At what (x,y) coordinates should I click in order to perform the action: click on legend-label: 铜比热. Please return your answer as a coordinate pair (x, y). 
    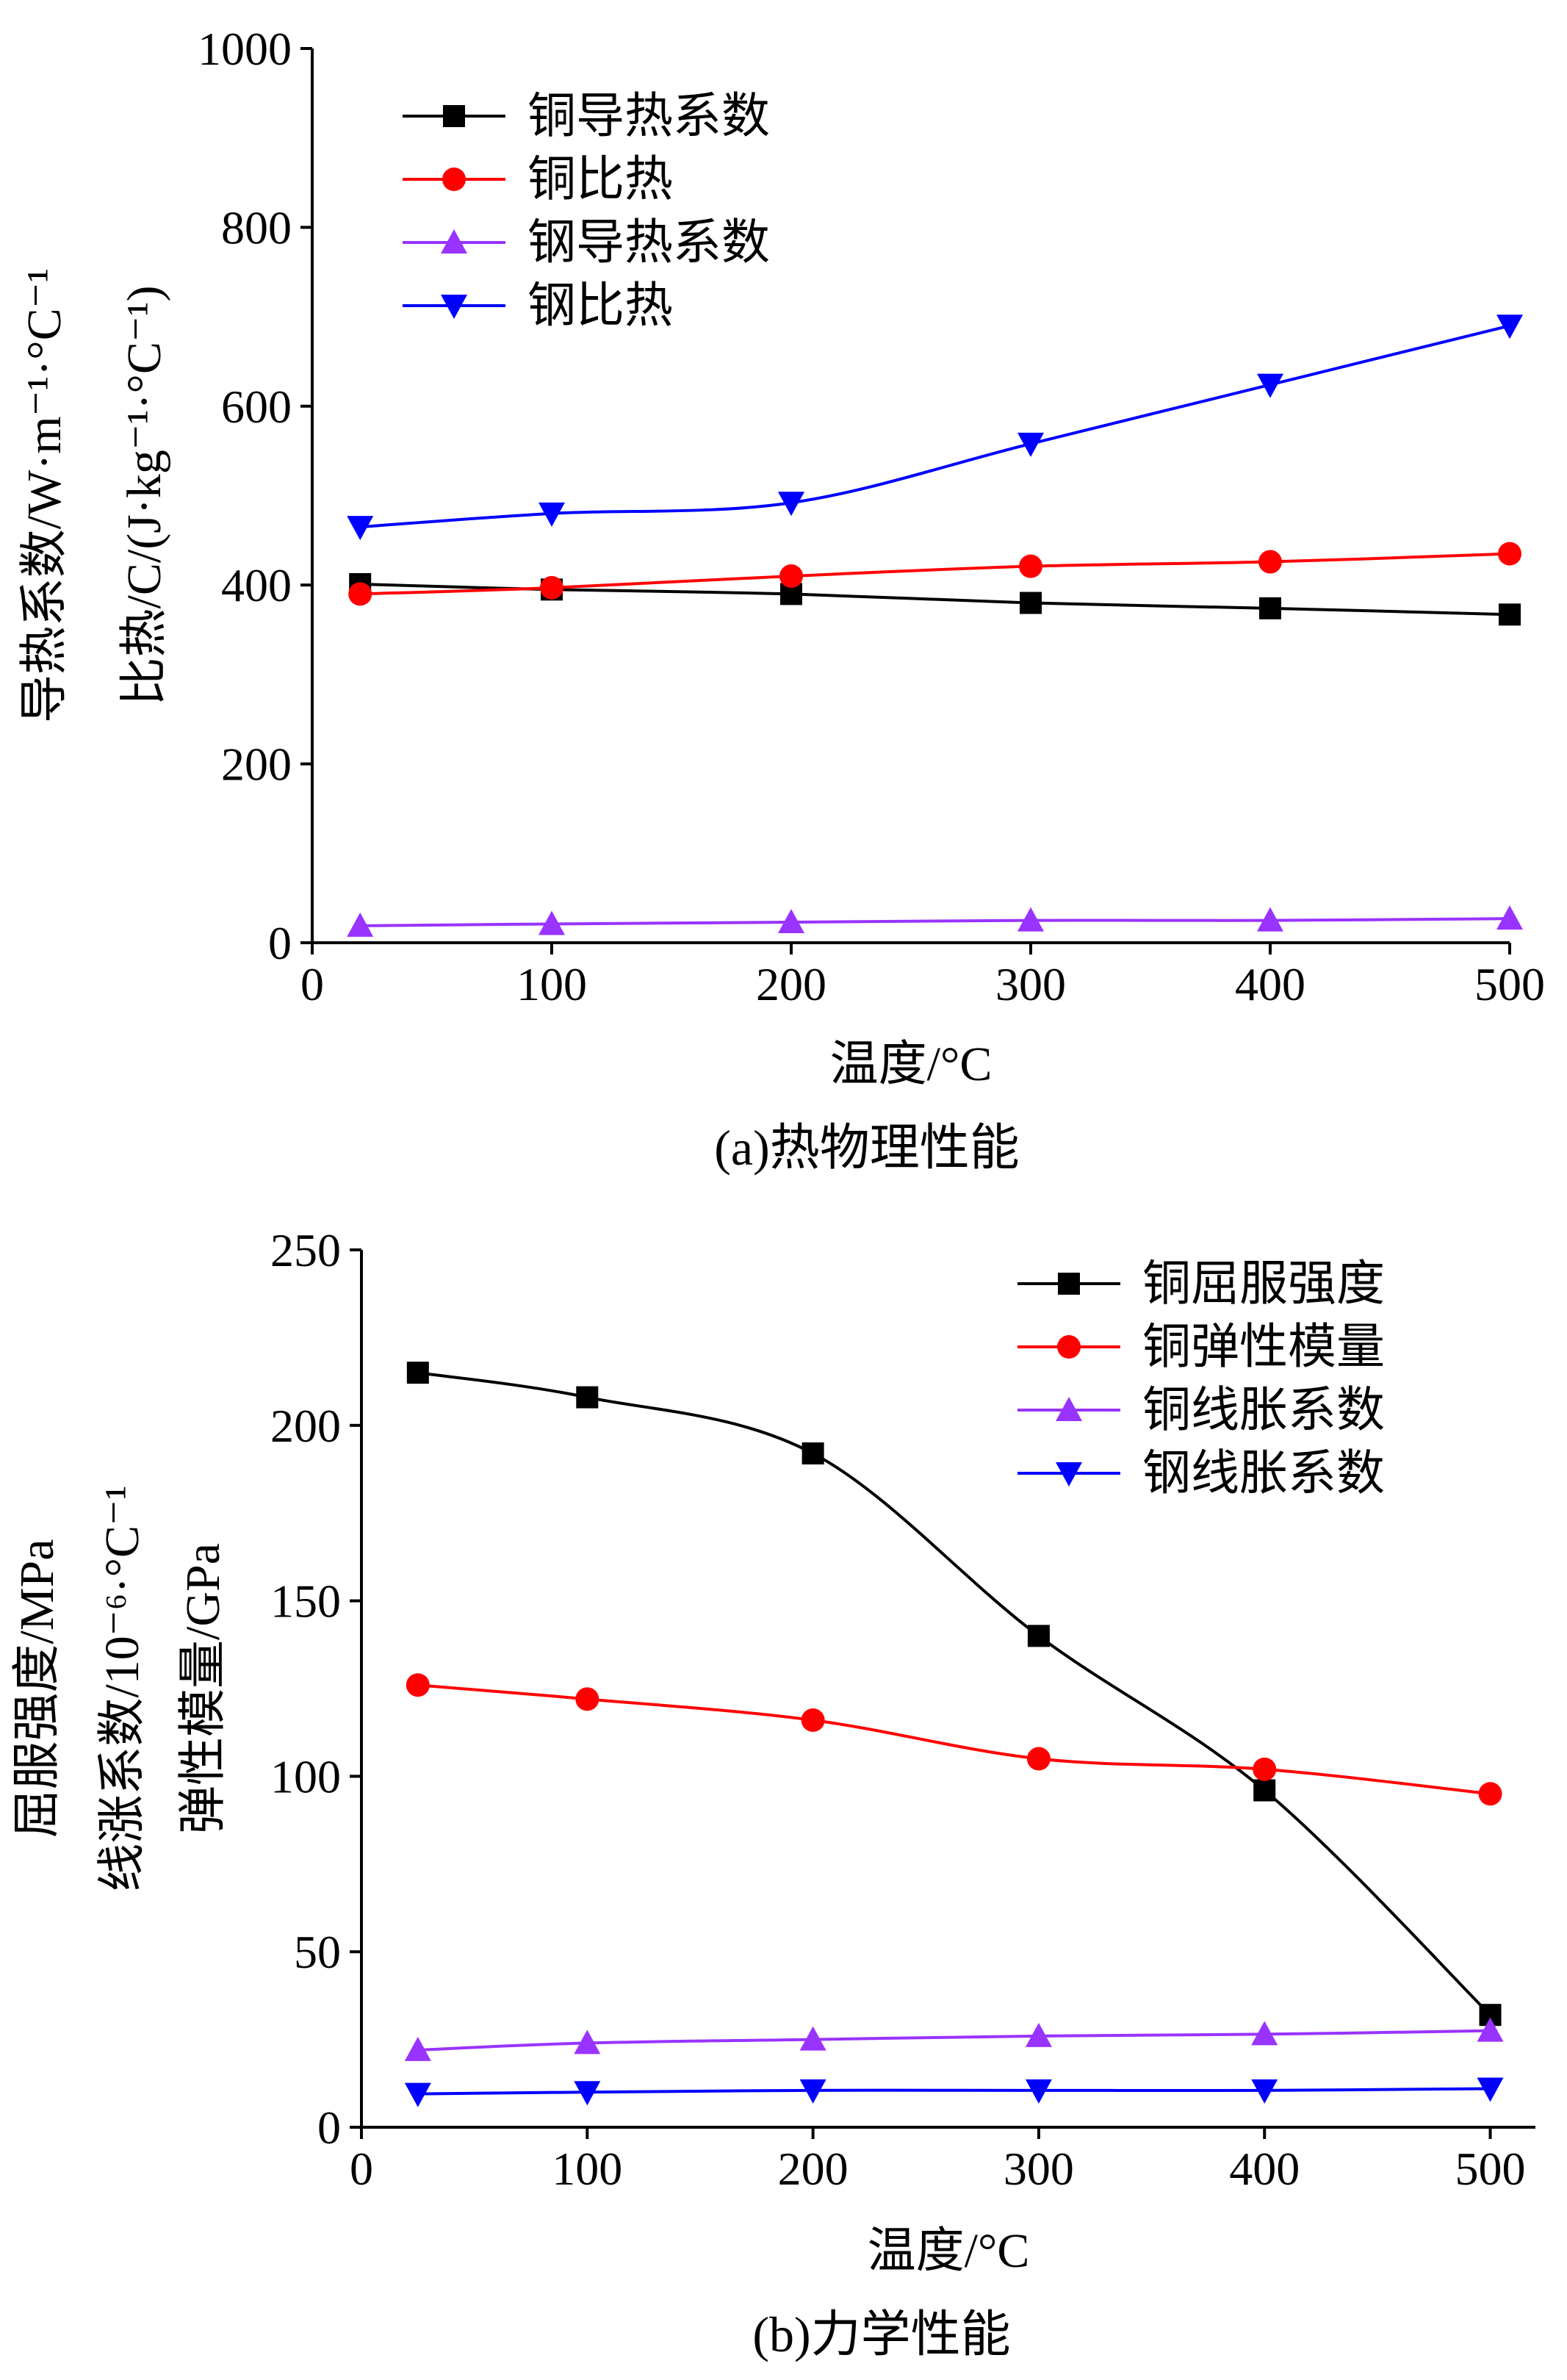
    Looking at the image, I should click on (600, 179).